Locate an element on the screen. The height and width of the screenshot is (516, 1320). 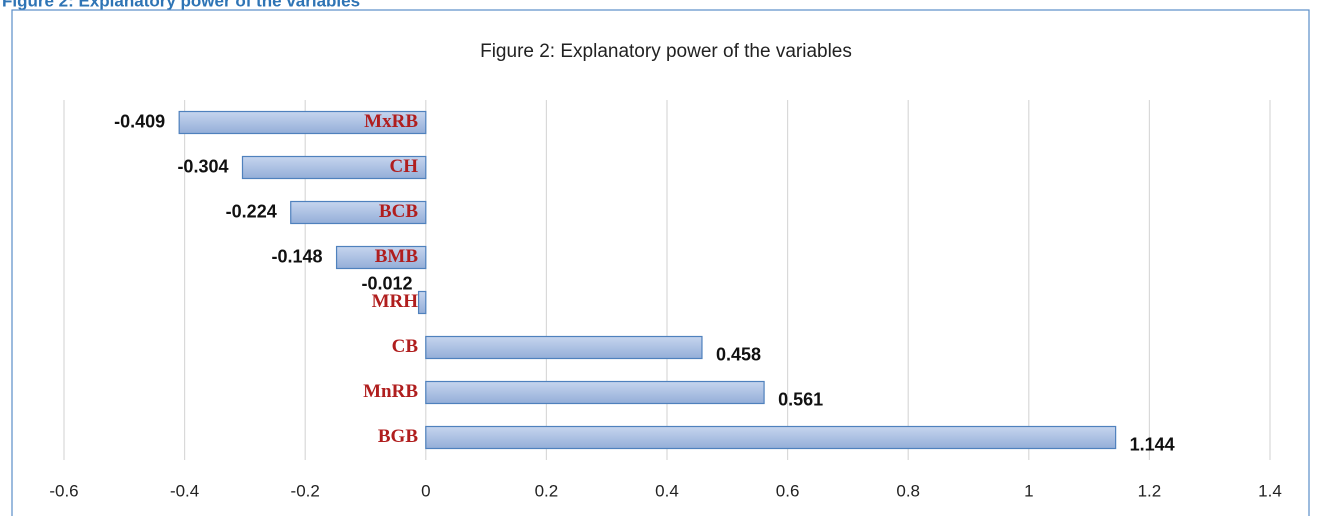
value-label: -0.304 is located at coordinates (202, 166).